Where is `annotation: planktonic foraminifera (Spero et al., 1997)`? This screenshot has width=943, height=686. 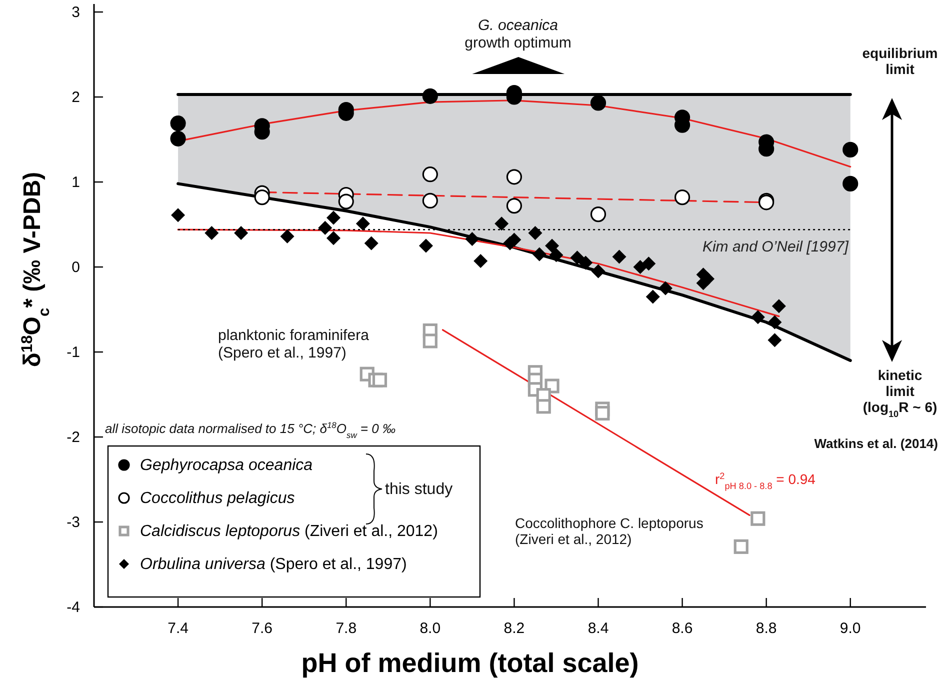 annotation: planktonic foraminifera (Spero et al., 1997) is located at coordinates (294, 344).